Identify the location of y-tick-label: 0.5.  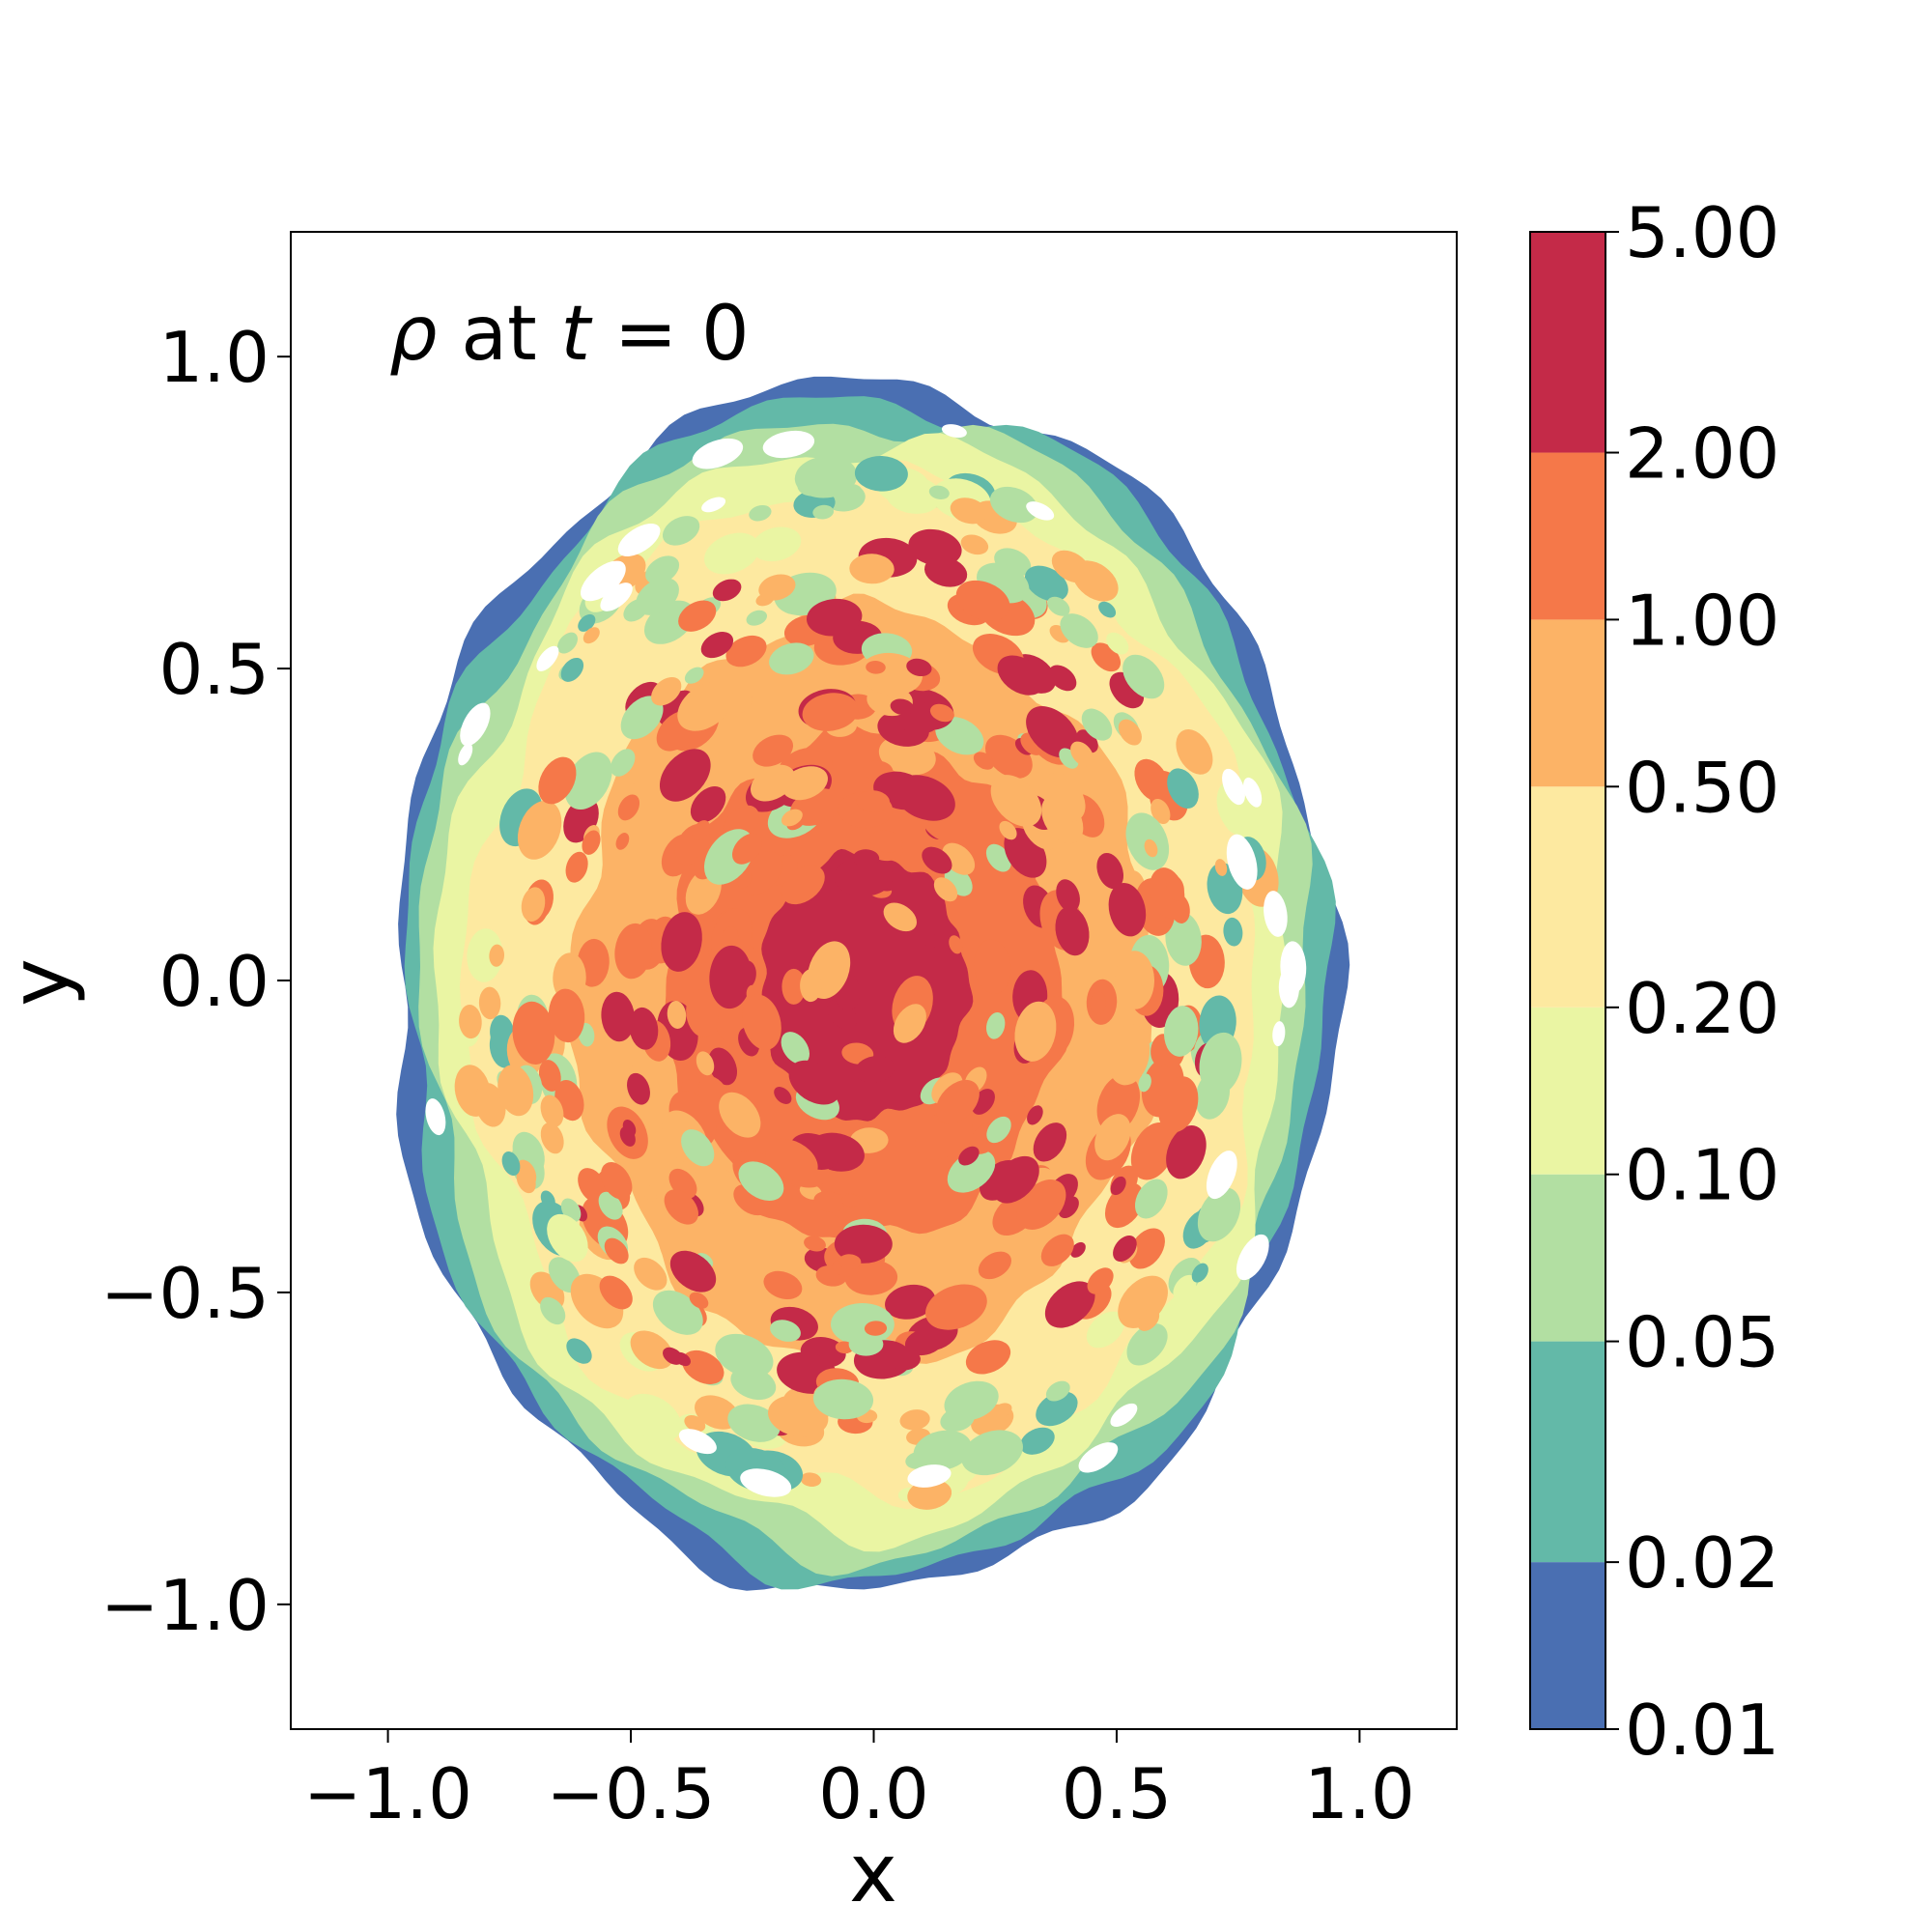
(214, 669).